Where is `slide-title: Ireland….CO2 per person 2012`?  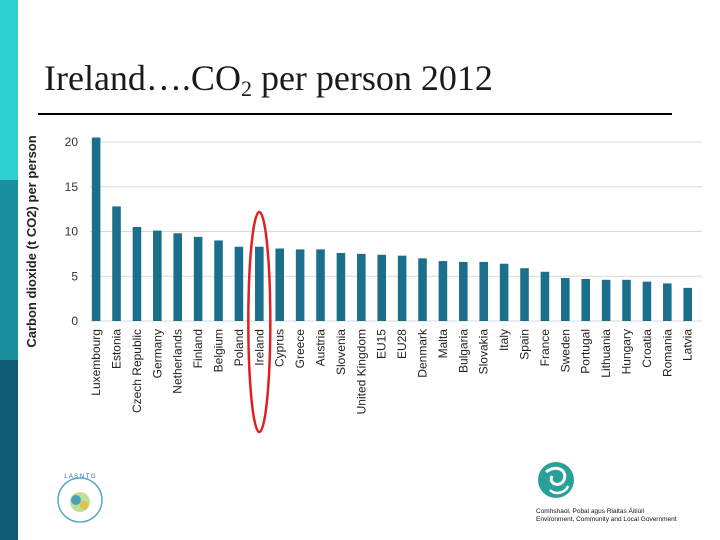
slide-title: Ireland….CO2 per person 2012 is located at coordinates (268, 80).